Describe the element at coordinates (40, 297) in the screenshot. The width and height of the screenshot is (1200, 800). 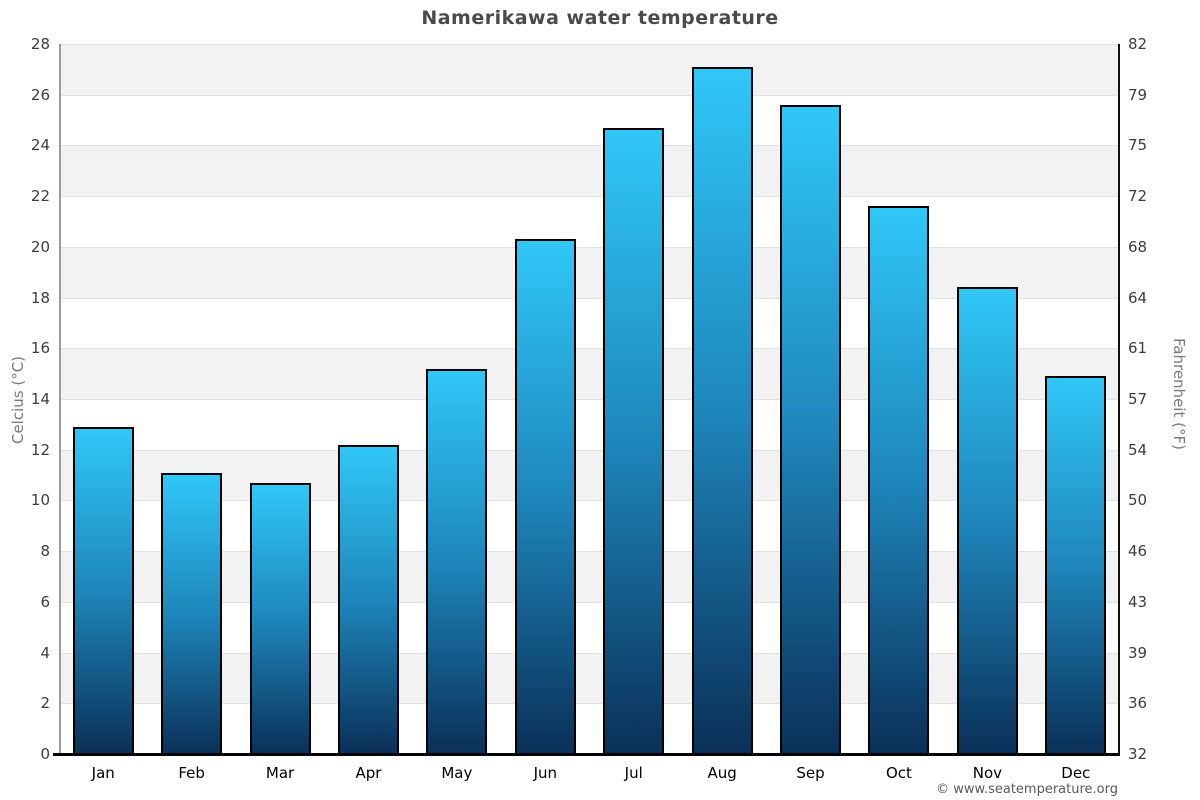
I see `celsius-tick-18: 18` at that location.